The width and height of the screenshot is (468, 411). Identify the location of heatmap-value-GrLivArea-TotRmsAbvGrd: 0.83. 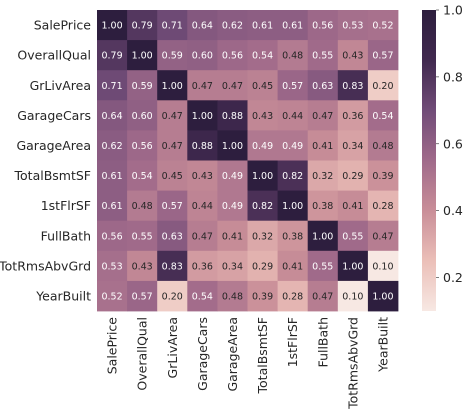
(352, 86).